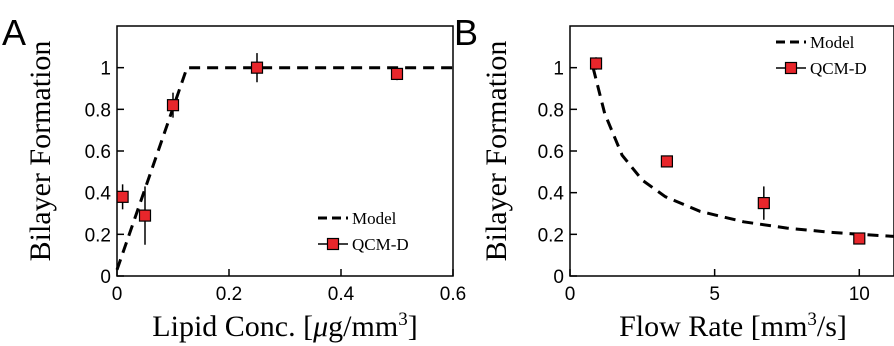 The width and height of the screenshot is (894, 346). What do you see at coordinates (733, 326) in the screenshot?
I see `x-axis-label-b: Flow Rate [mm3/s]` at bounding box center [733, 326].